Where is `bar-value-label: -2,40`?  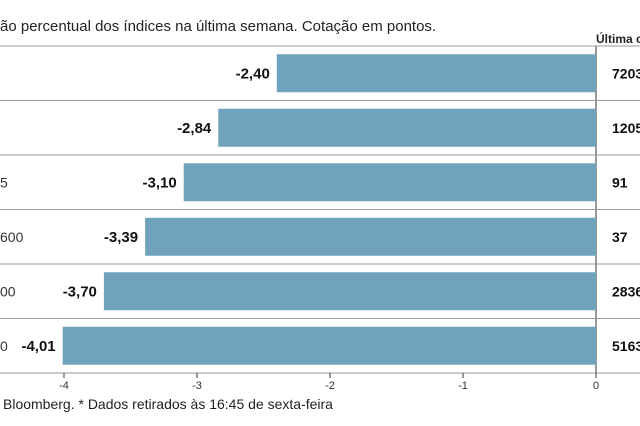
bar-value-label: -2,40 is located at coordinates (253, 73).